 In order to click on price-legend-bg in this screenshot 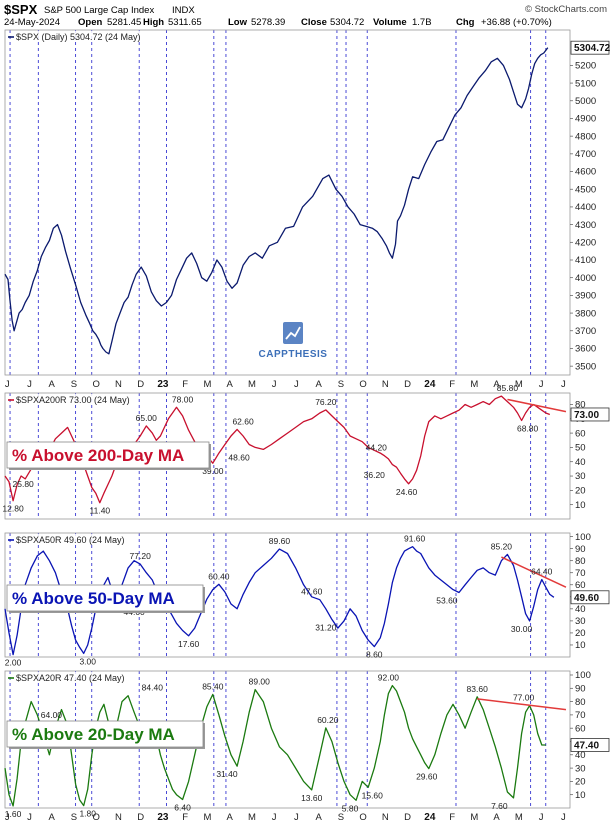, I will do `click(89, 36)`.